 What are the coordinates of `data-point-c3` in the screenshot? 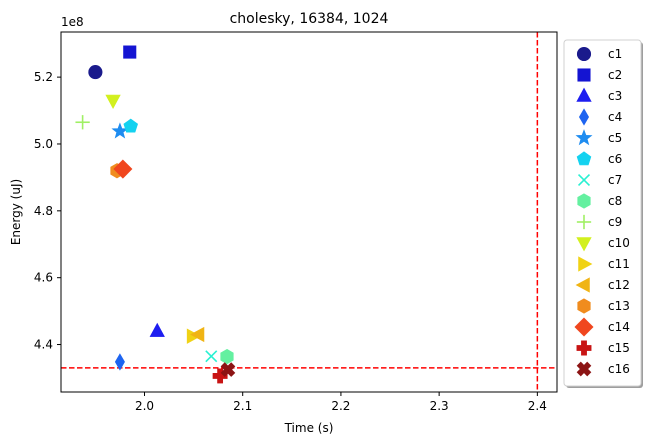 It's located at (157, 329).